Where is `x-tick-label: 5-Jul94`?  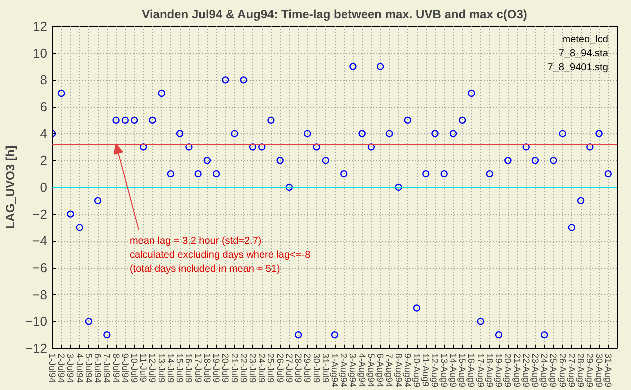
x-tick-label: 5-Jul94 is located at coordinates (89, 369).